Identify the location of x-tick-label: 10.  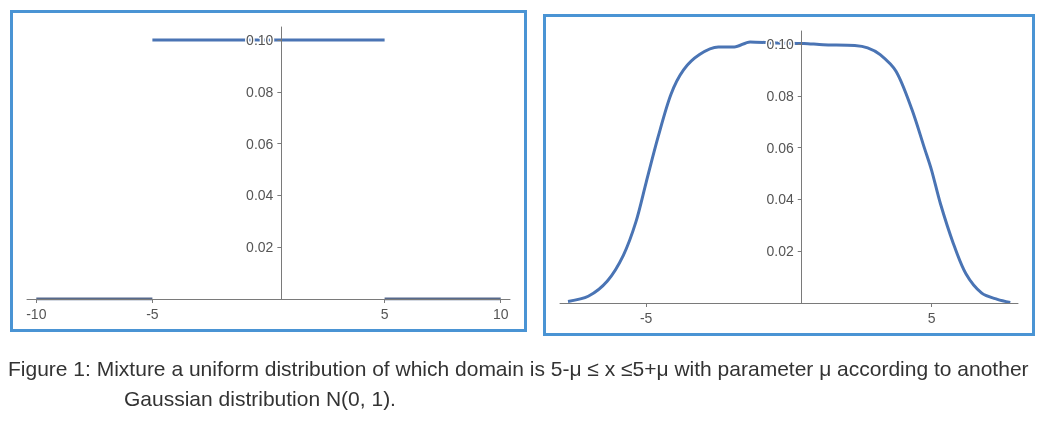
(500, 314).